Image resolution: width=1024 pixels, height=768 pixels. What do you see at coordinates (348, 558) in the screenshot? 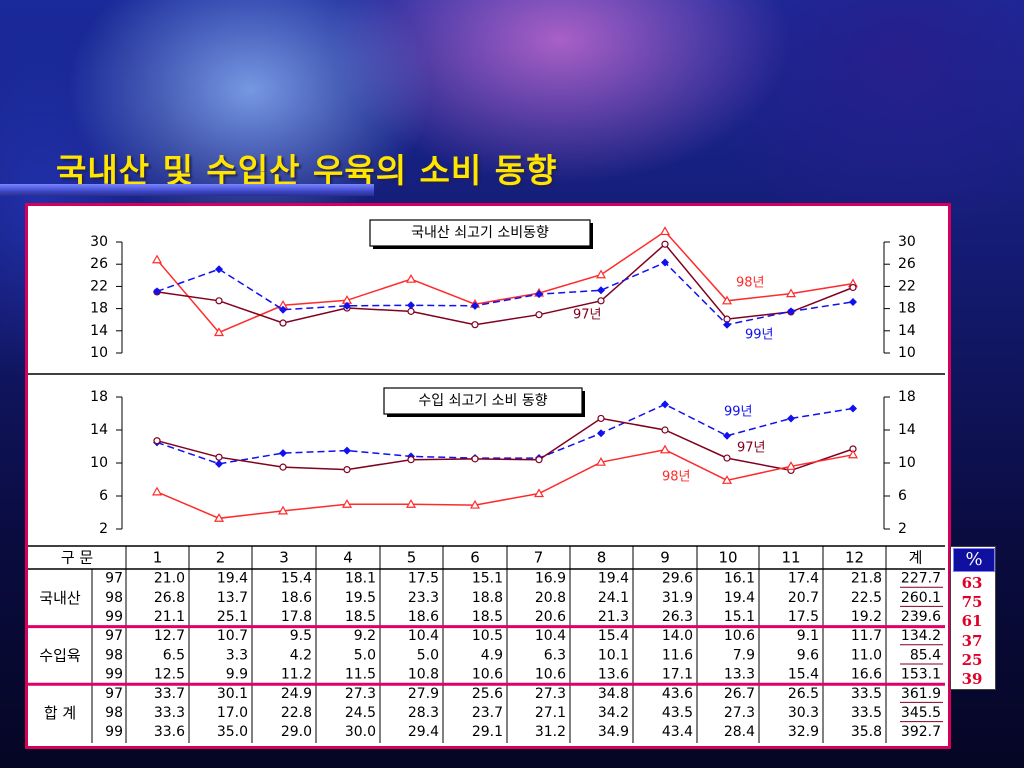
I see `table-header-cell: 4` at bounding box center [348, 558].